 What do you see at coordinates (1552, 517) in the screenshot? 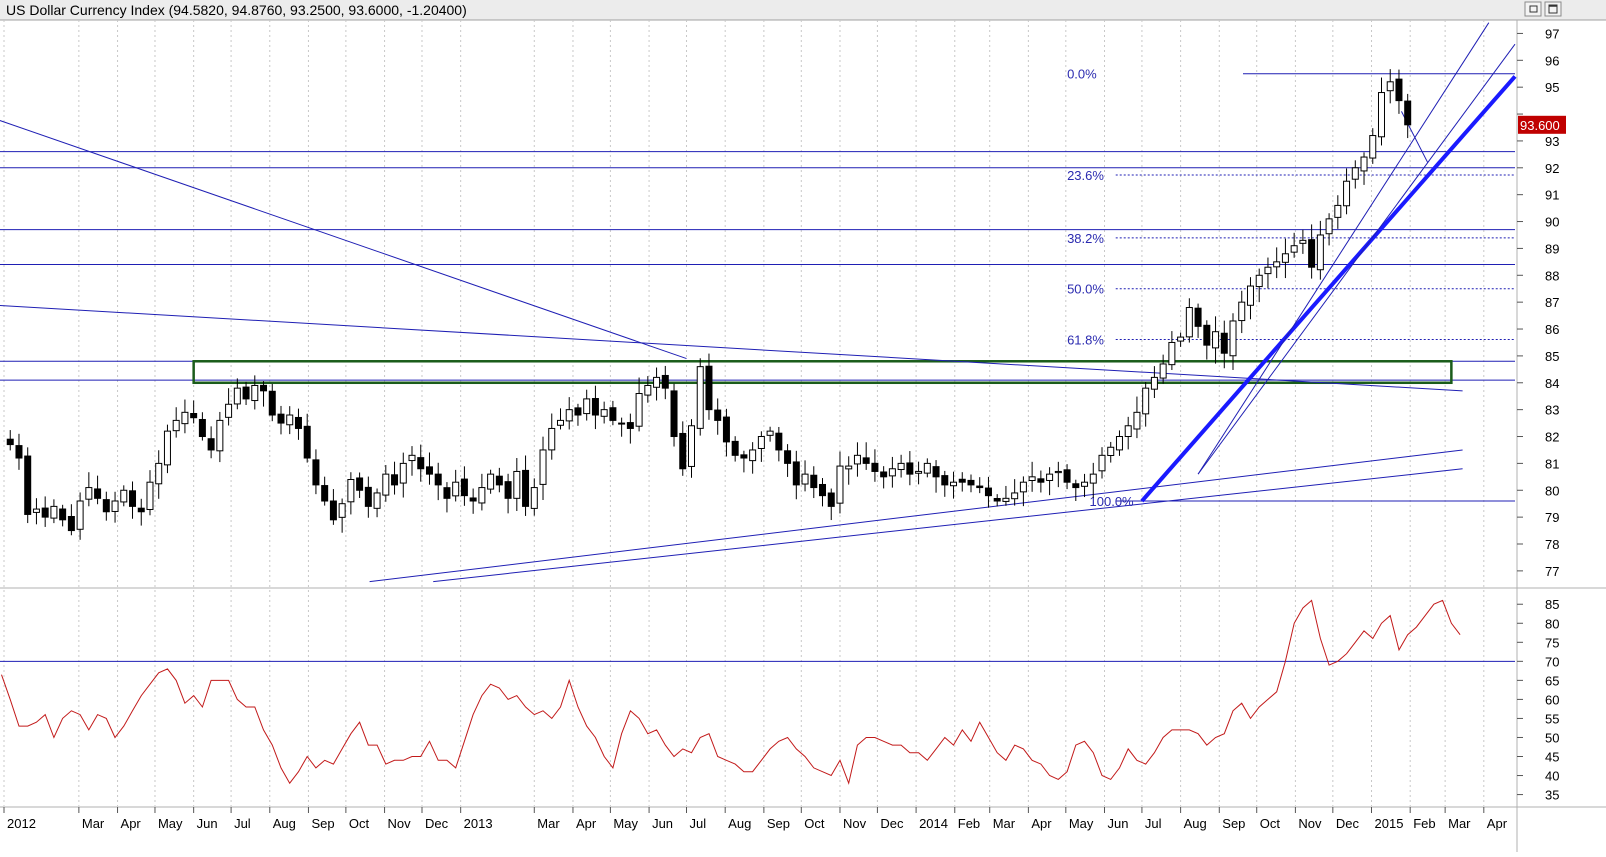
I see `y-tick-label: 79` at bounding box center [1552, 517].